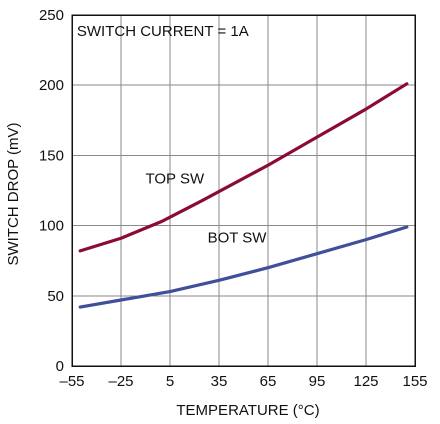 Image resolution: width=440 pixels, height=424 pixels. Describe the element at coordinates (268, 381) in the screenshot. I see `x-tick-label: 65` at that location.